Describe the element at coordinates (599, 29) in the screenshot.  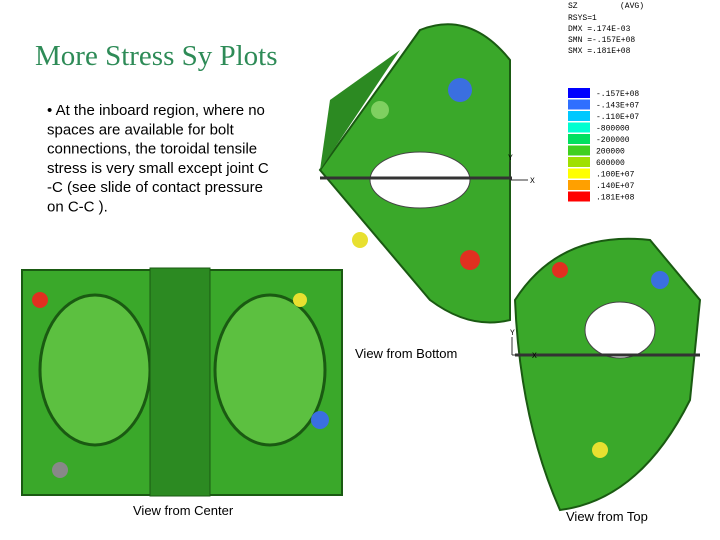
I see `legend-info: DMX =.174E-03` at that location.